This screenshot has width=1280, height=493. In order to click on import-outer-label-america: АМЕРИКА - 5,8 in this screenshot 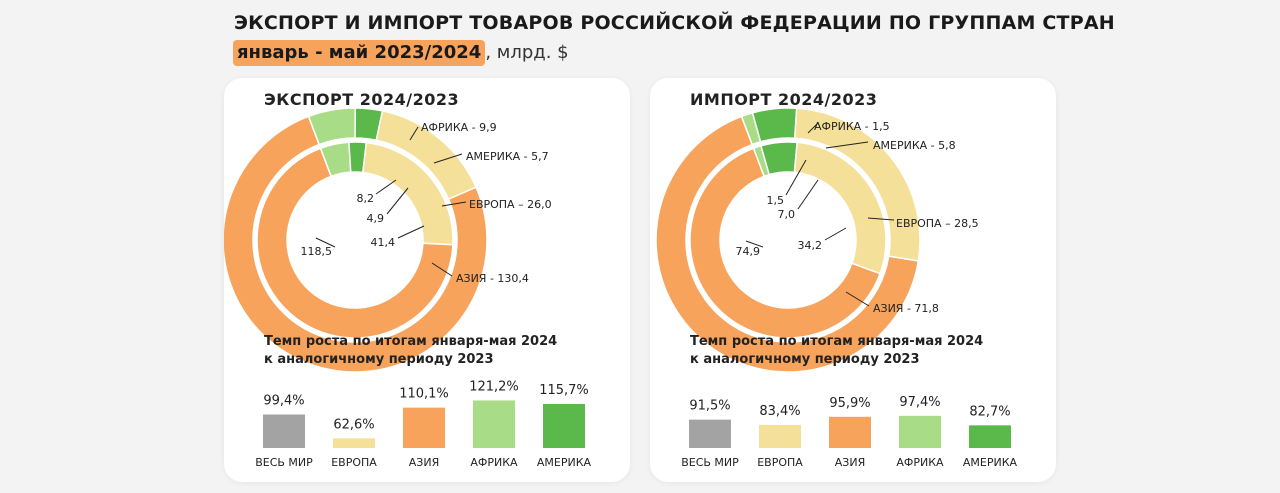, I will do `click(914, 145)`.